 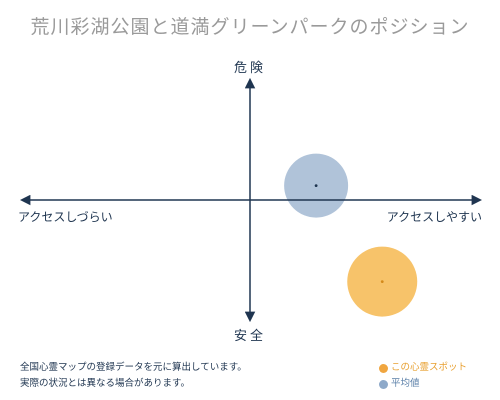 What do you see at coordinates (65, 217) in the screenshot?
I see `x-axis-left-label: アクセスしづらい` at bounding box center [65, 217].